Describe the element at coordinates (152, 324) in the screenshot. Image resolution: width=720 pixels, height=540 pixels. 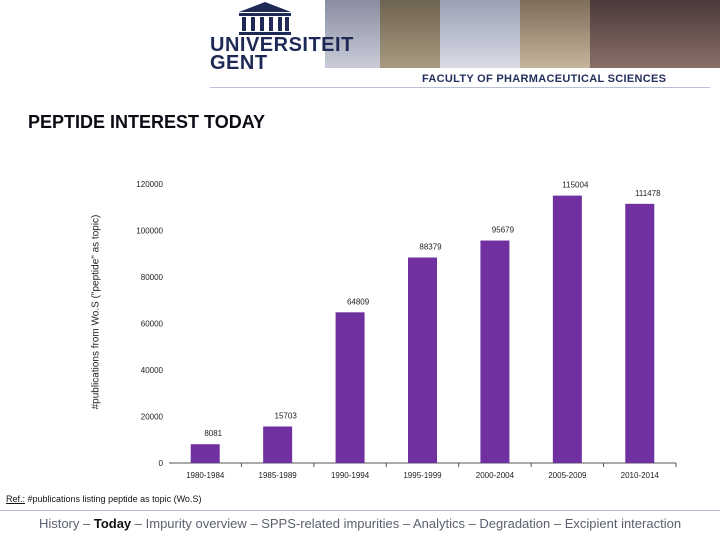
I see `y-tick-label: 60000` at that location.